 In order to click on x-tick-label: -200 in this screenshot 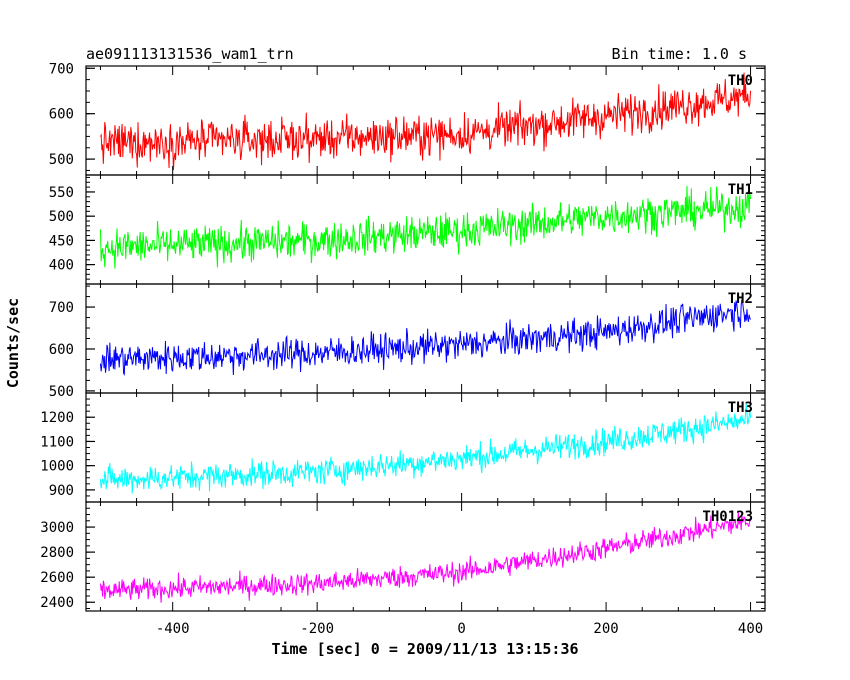, I will do `click(317, 629)`.